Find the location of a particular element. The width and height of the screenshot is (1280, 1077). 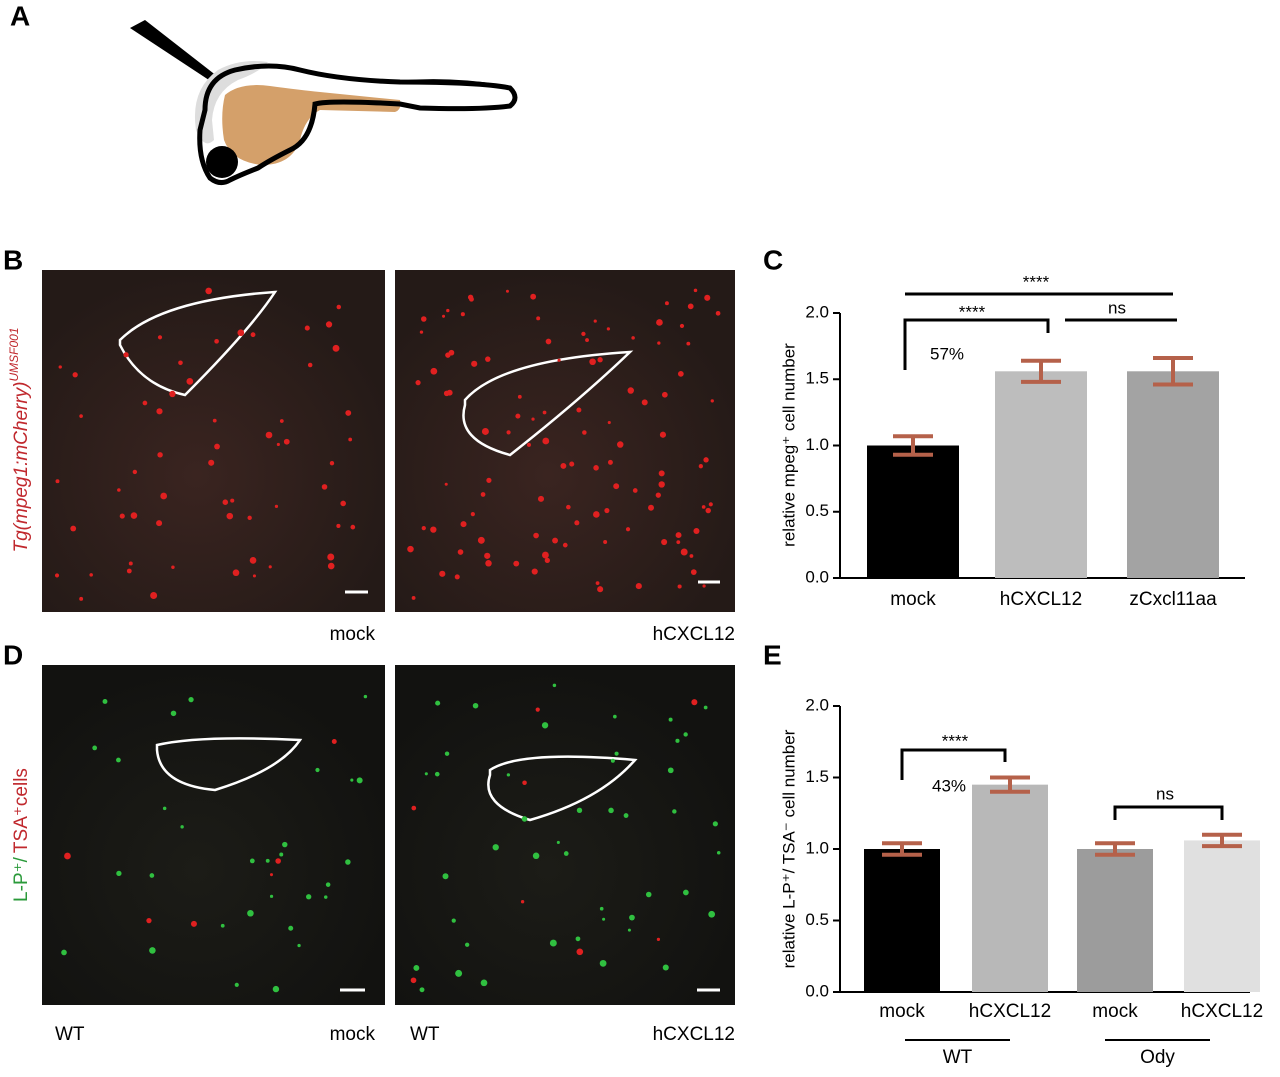

y-tick-label: 0.5 is located at coordinates (817, 919).